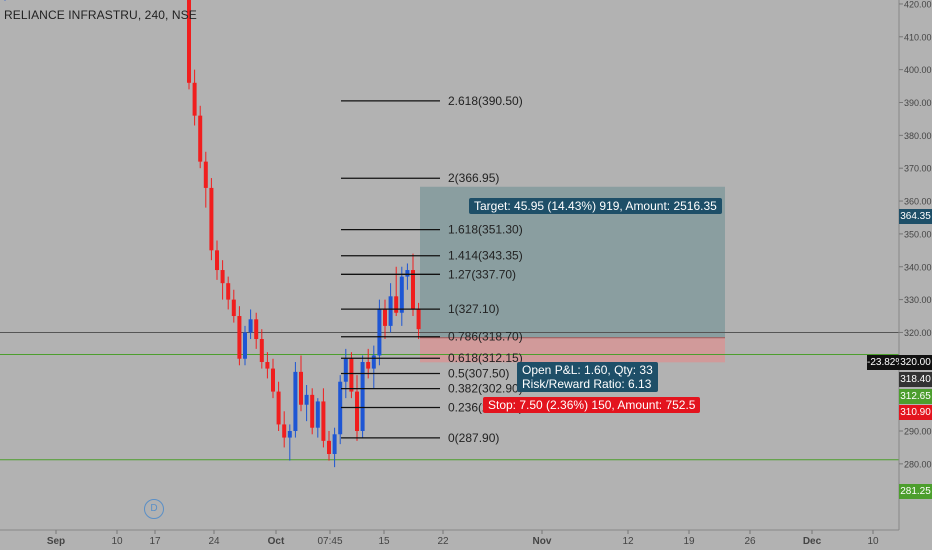 The width and height of the screenshot is (932, 550). I want to click on fib-label-4: 1.27(337.70), so click(482, 274).